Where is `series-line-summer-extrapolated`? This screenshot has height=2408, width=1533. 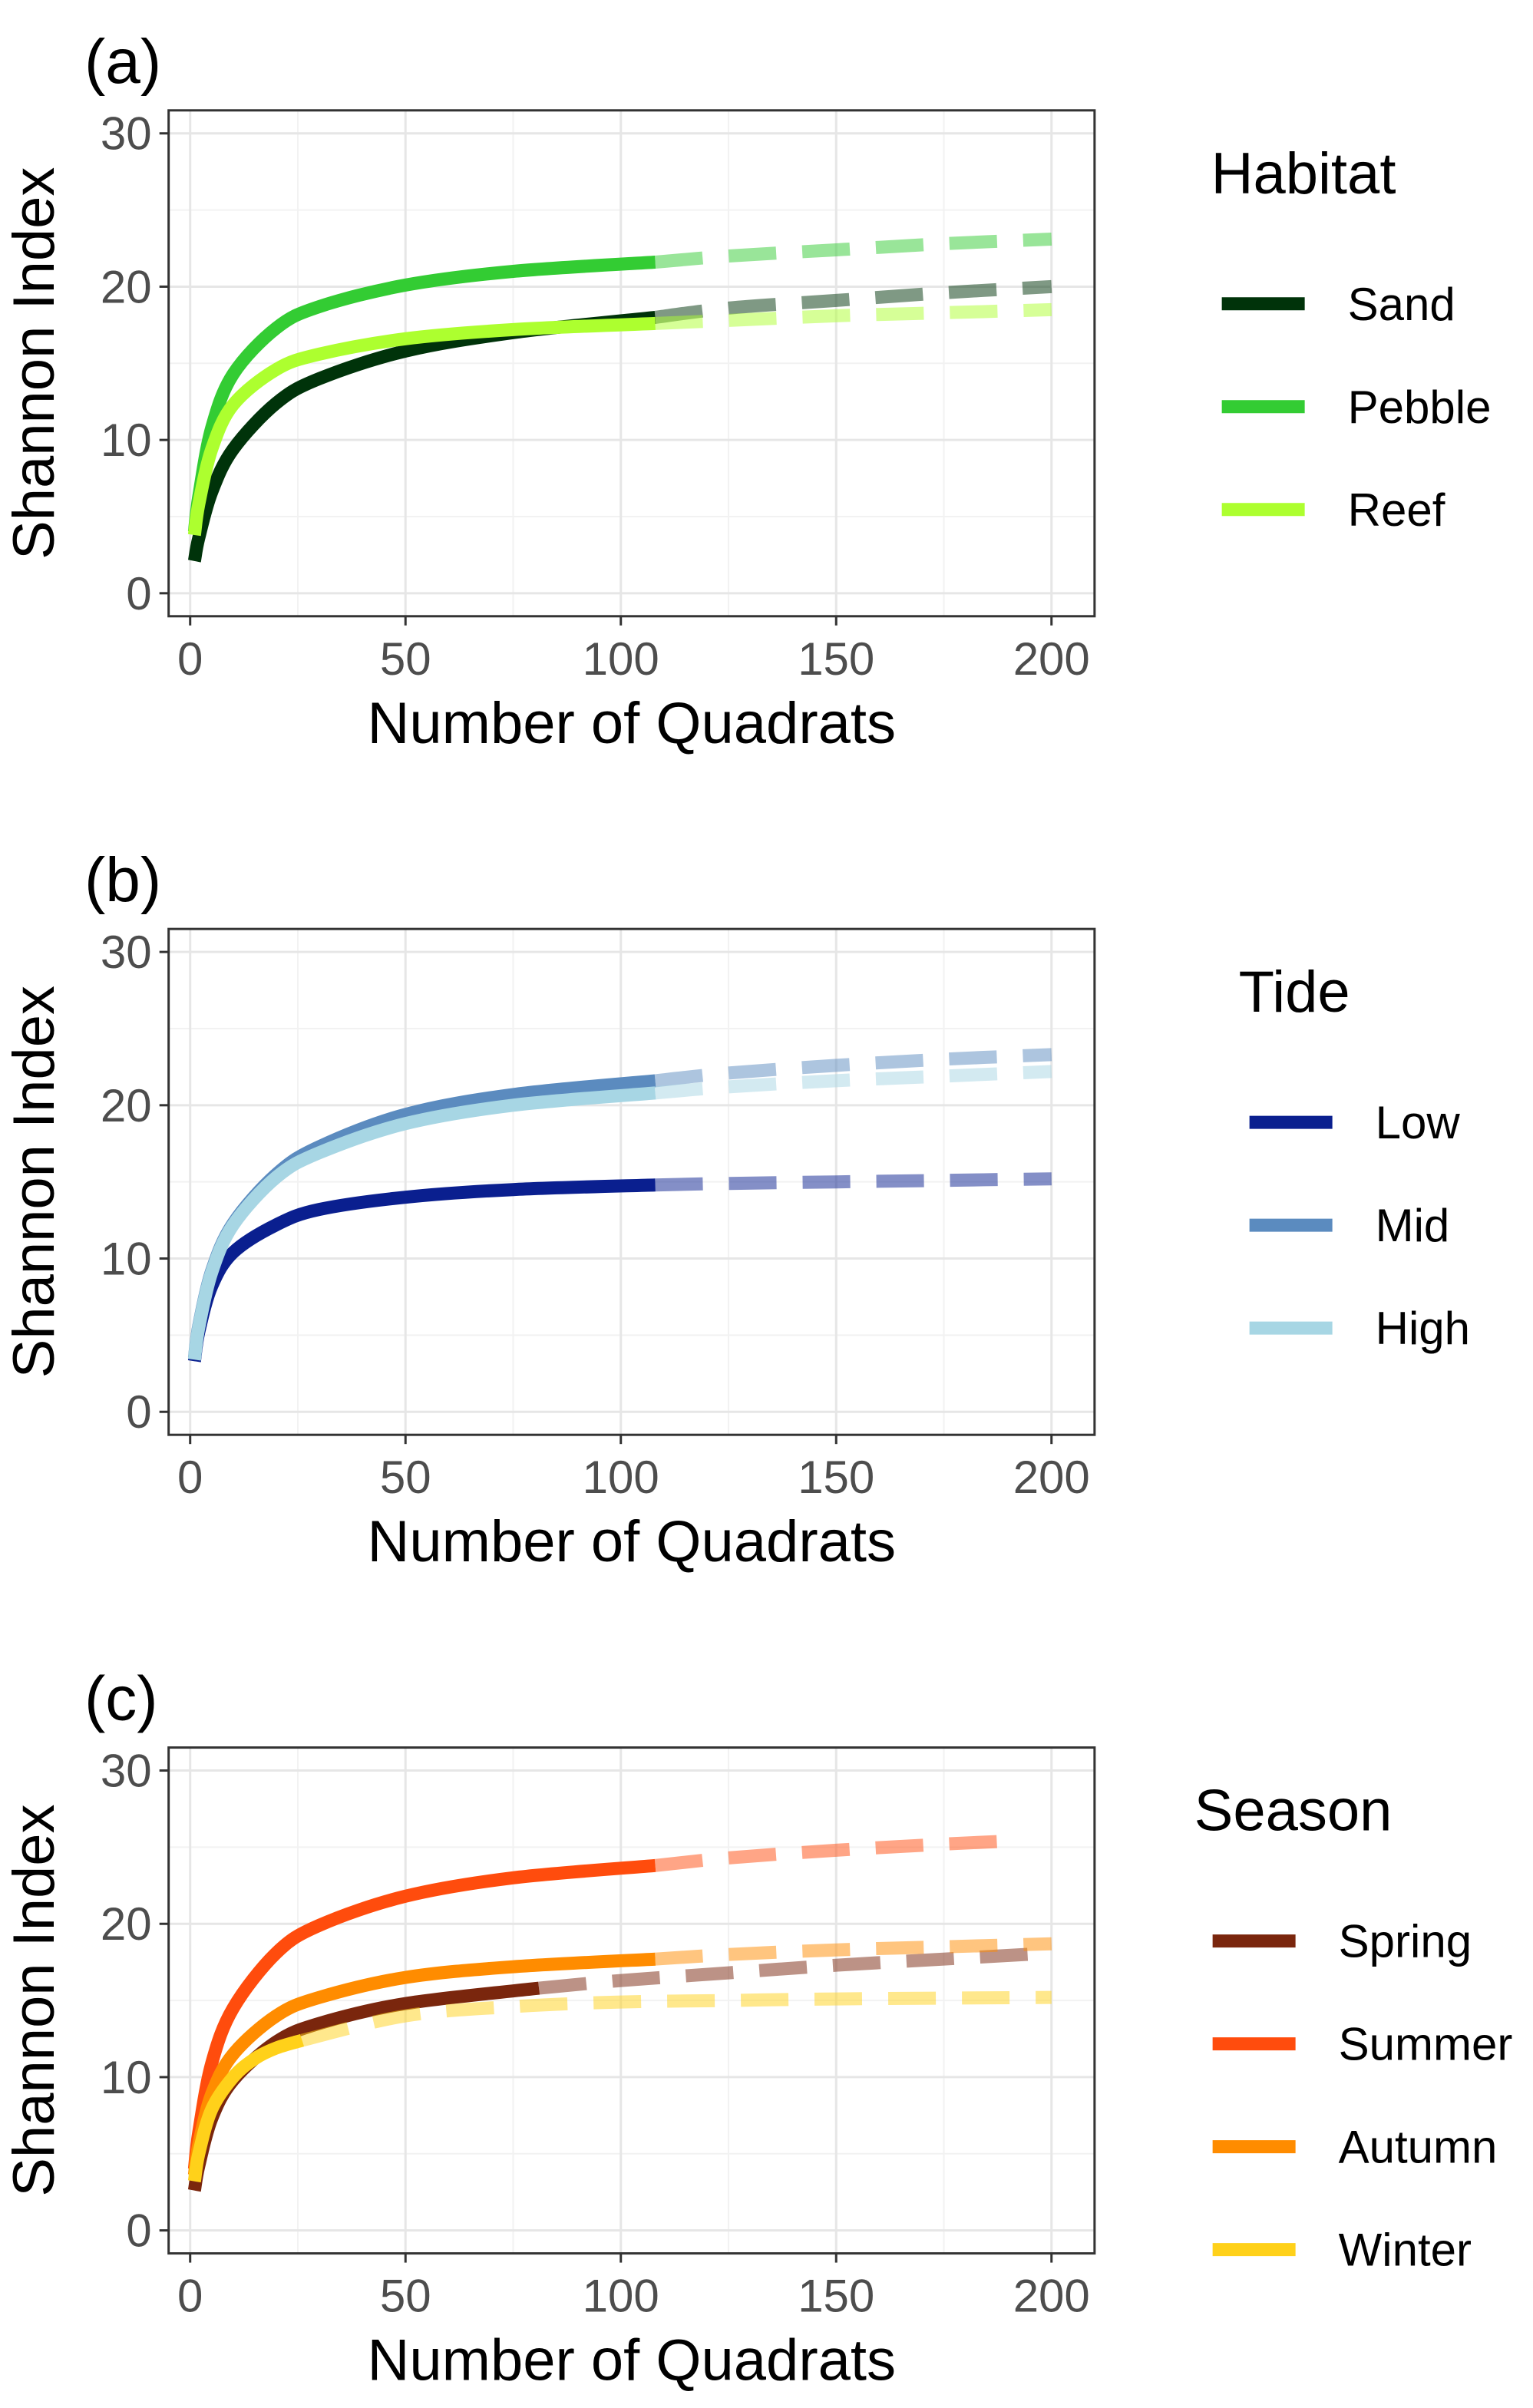
series-line-summer-extrapolated is located at coordinates (831, 1853).